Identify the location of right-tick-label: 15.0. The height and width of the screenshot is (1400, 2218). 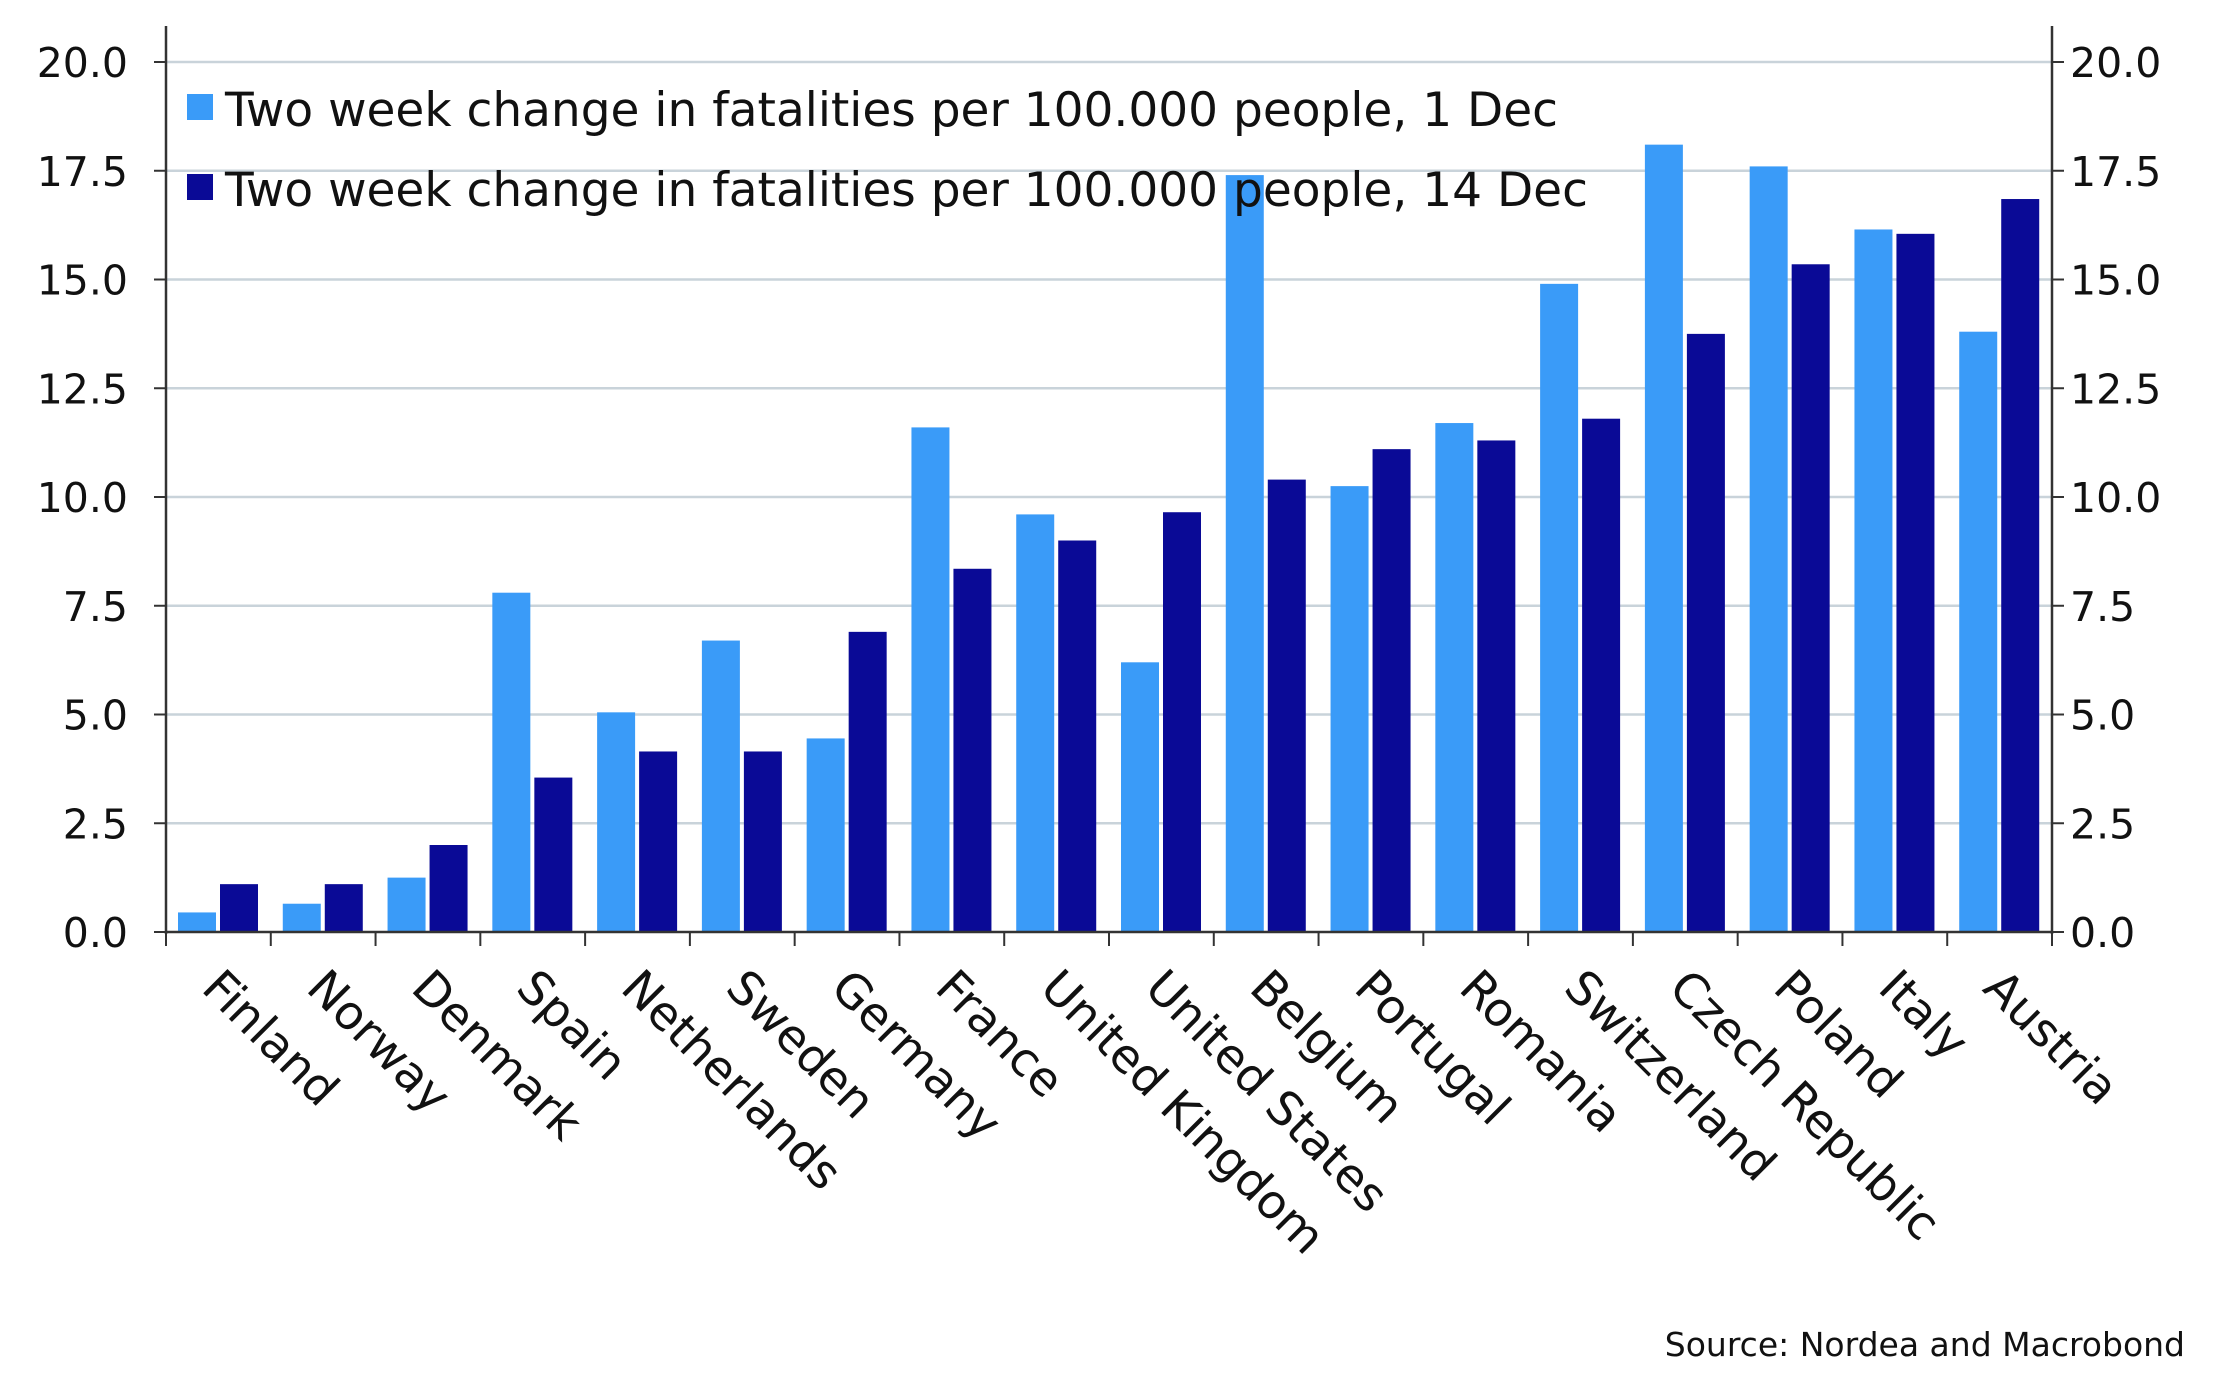
(2115, 281).